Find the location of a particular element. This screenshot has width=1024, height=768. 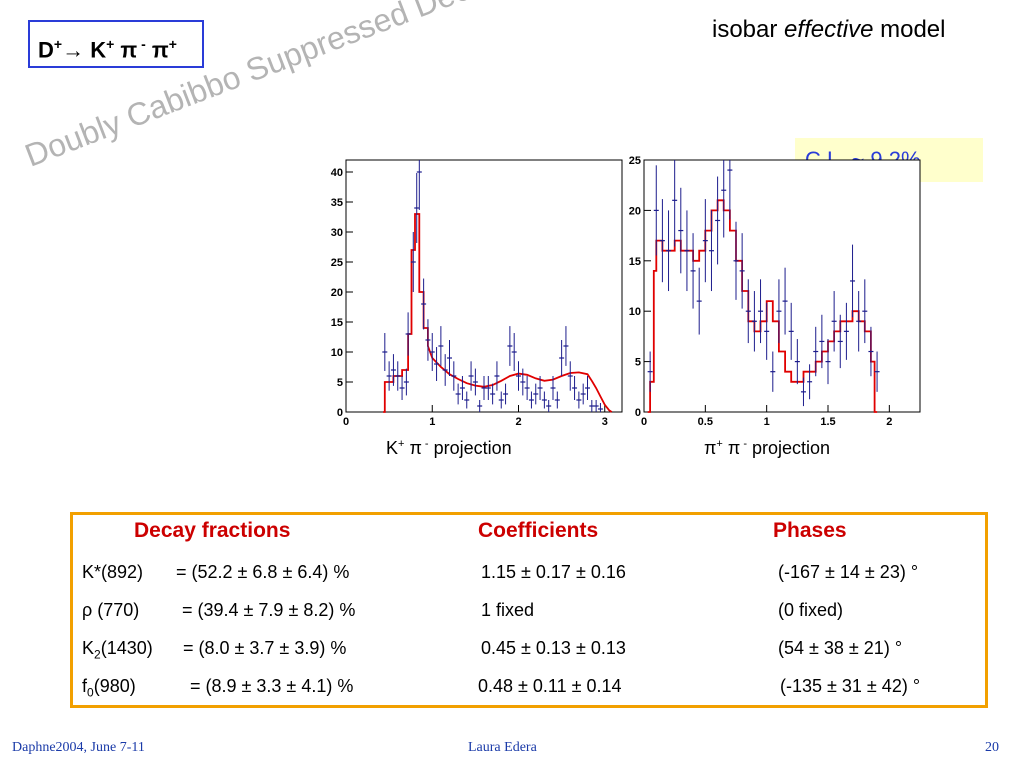

row-phase-k21430: (54 ± 38 ± 21) ° is located at coordinates (840, 648).